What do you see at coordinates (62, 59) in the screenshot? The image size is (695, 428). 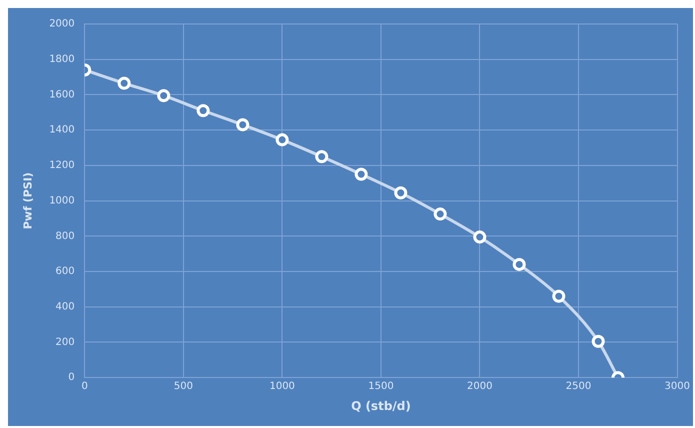 I see `y-tick-label: 1800` at bounding box center [62, 59].